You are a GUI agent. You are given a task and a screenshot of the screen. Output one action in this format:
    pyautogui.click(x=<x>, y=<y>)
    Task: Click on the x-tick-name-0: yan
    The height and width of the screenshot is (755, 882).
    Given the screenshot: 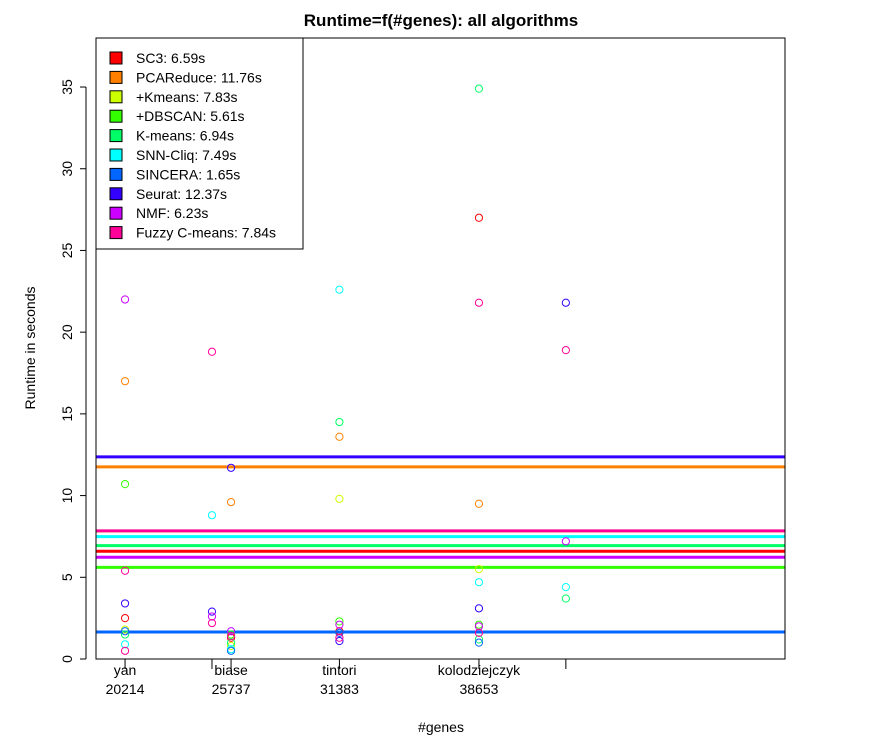 What is the action you would take?
    pyautogui.click(x=125, y=670)
    